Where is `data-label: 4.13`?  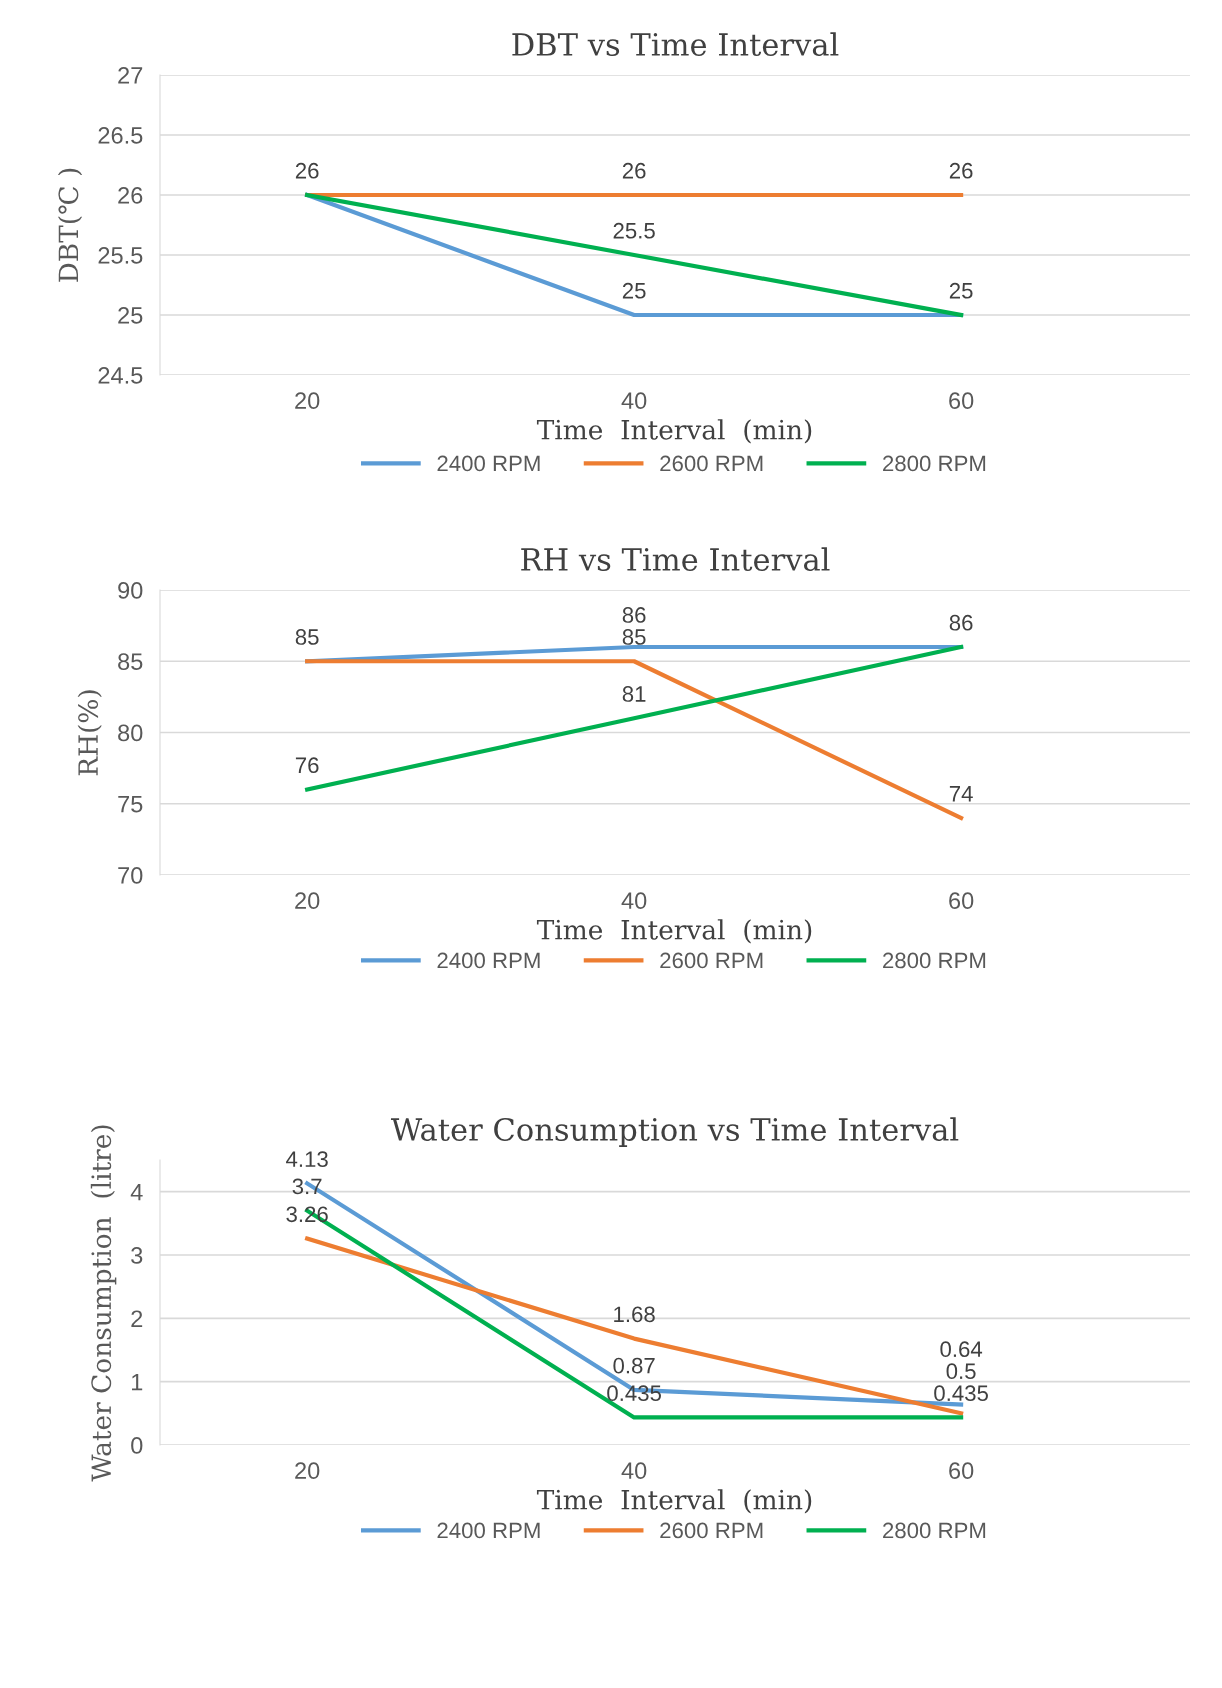 data-label: 4.13 is located at coordinates (307, 1159).